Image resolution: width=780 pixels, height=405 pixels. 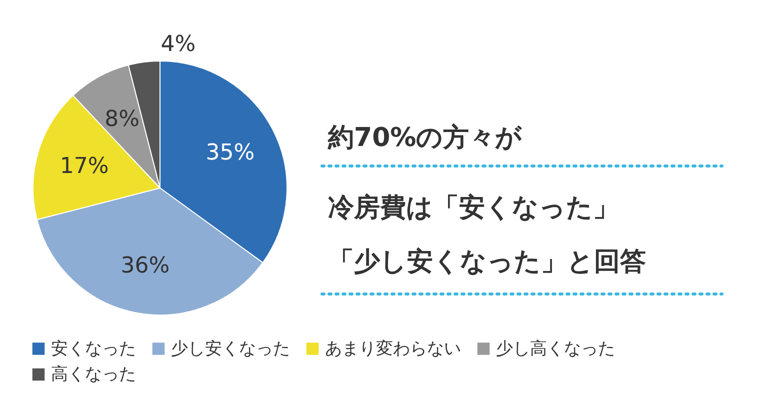 What do you see at coordinates (230, 348) in the screenshot?
I see `legend-label: 少し安くなった` at bounding box center [230, 348].